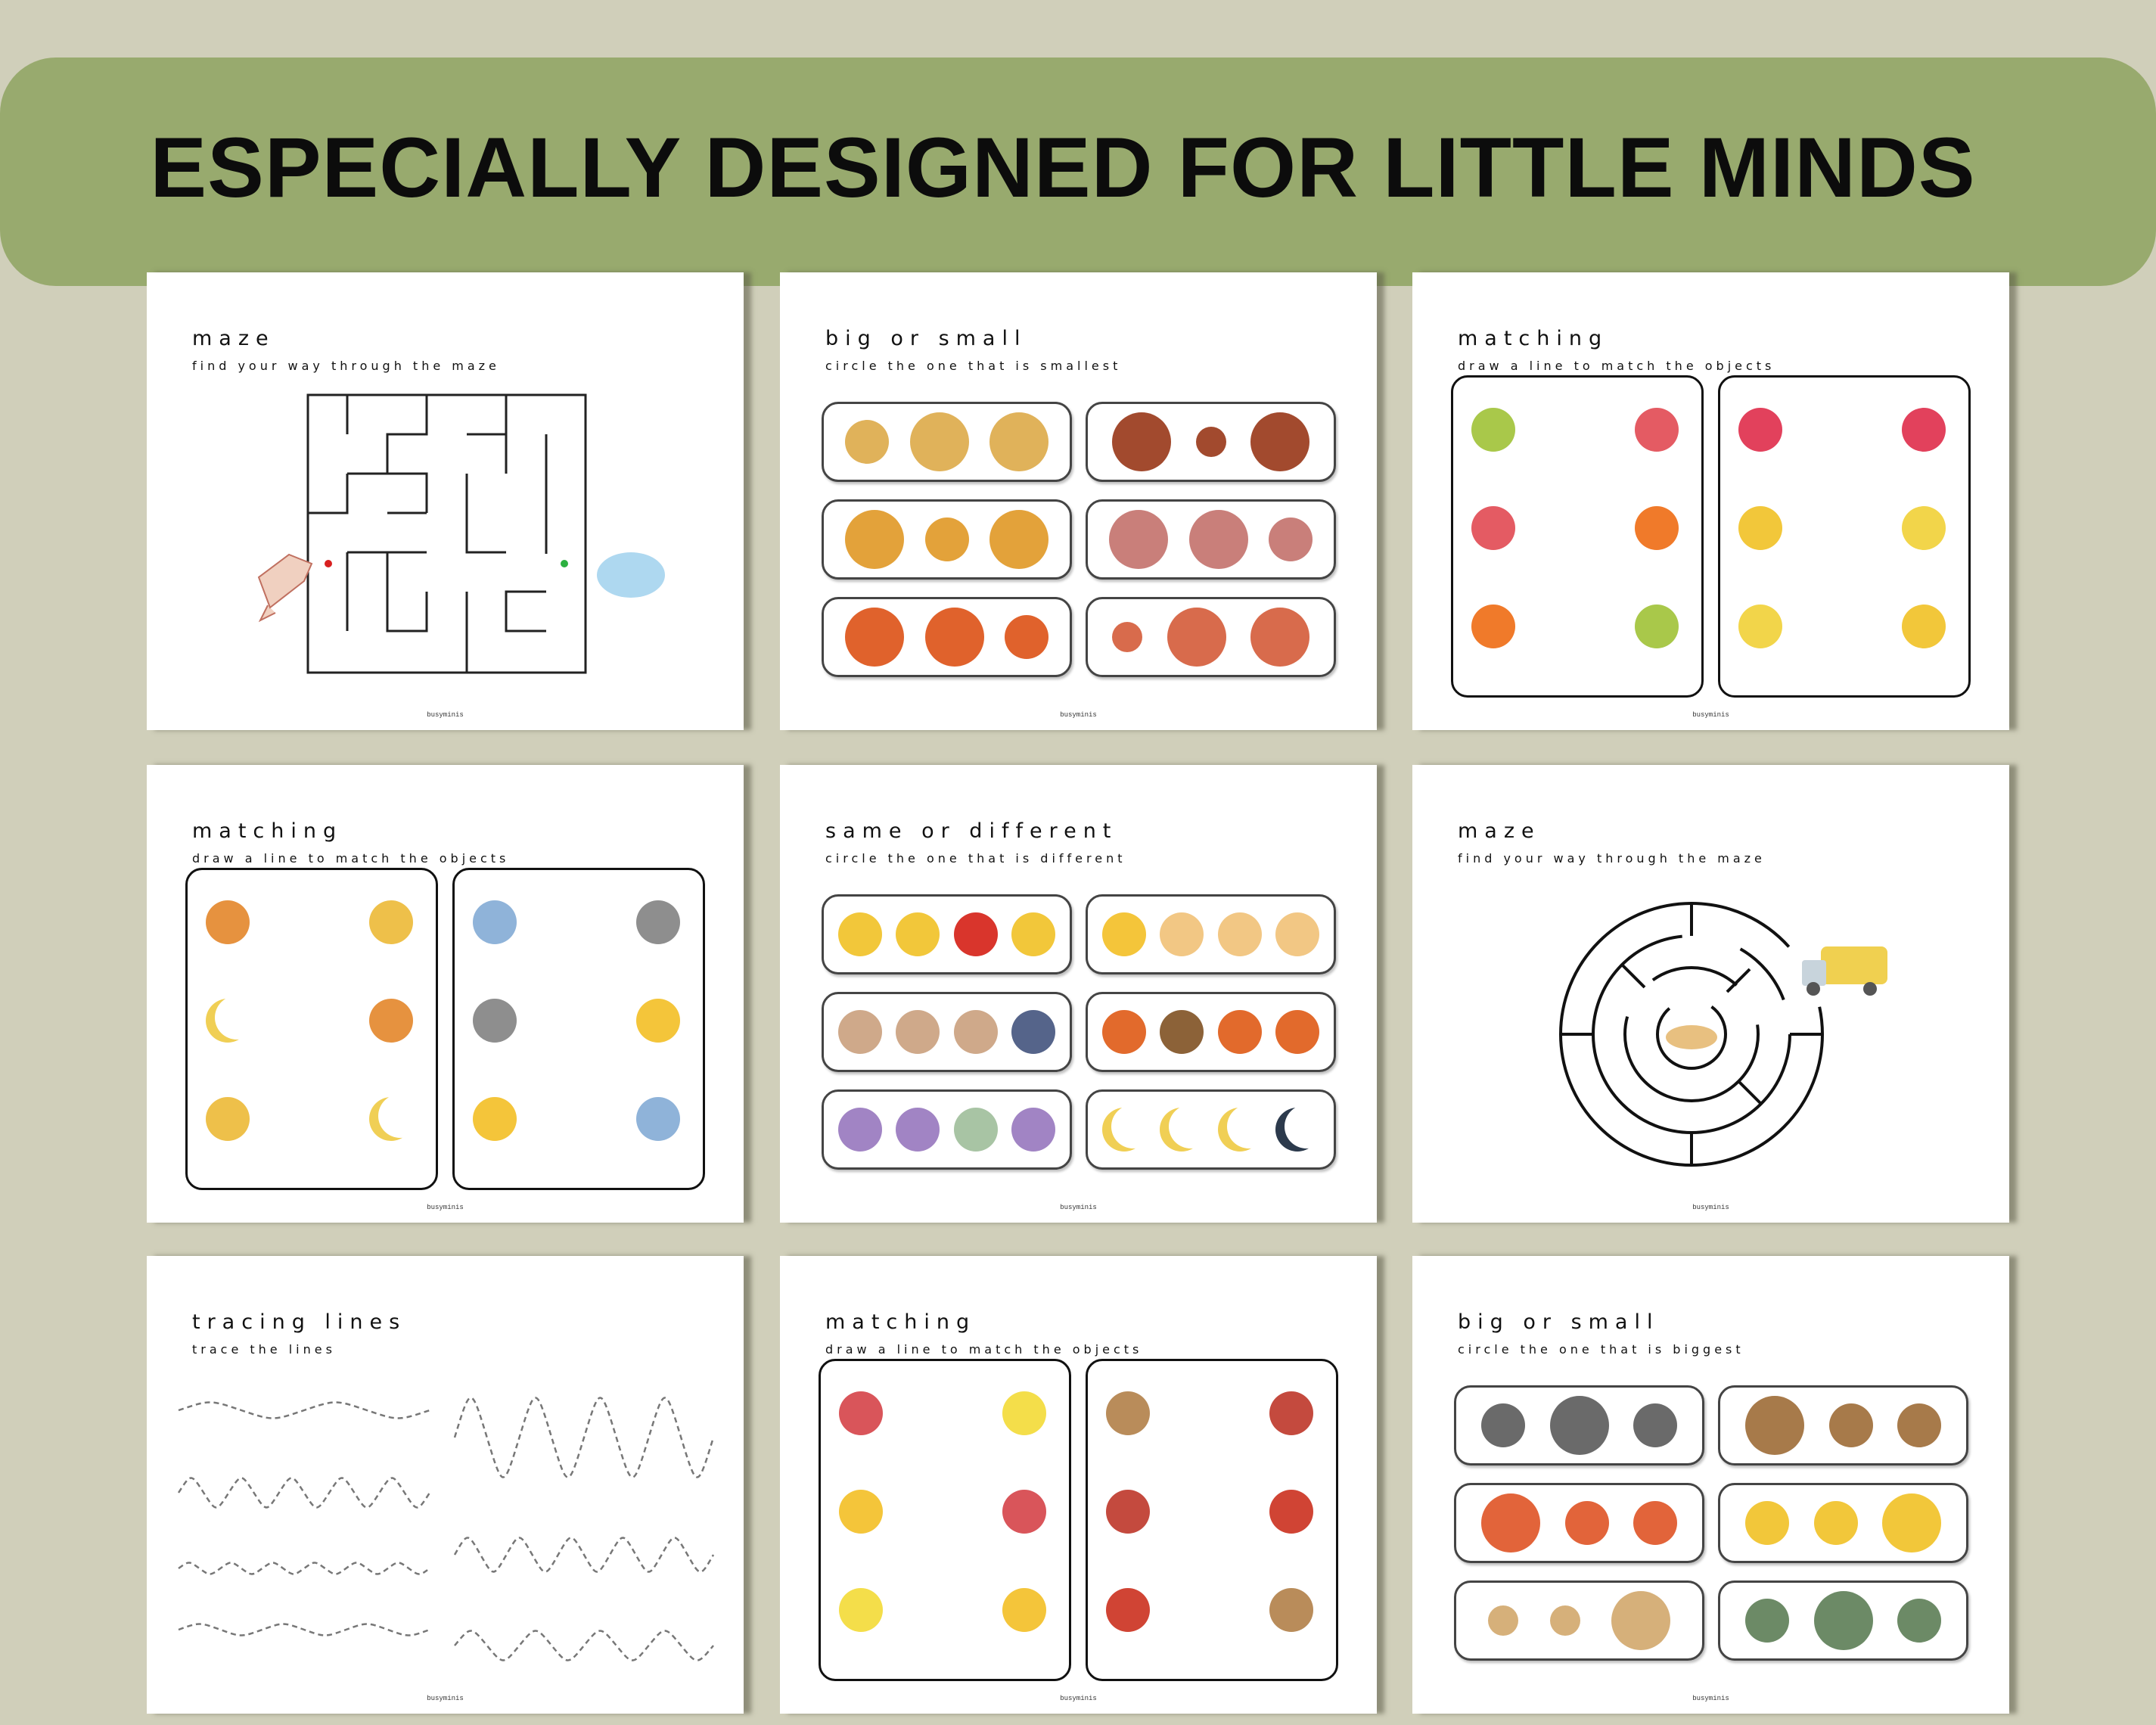  What do you see at coordinates (1499, 831) in the screenshot?
I see `worksheet-title: maze` at bounding box center [1499, 831].